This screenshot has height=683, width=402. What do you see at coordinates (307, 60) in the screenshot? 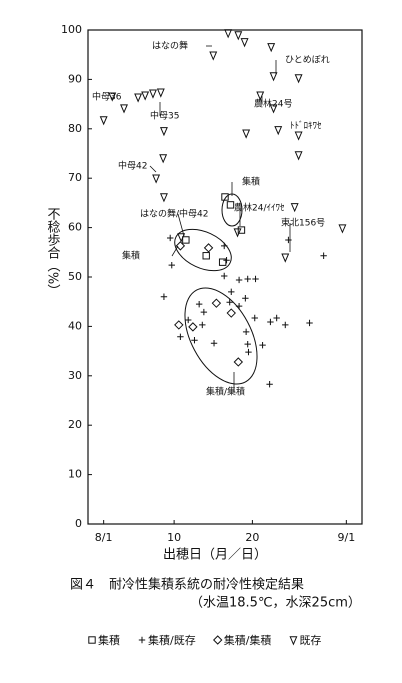
I see `annotation: ひとめぼれ` at bounding box center [307, 60].